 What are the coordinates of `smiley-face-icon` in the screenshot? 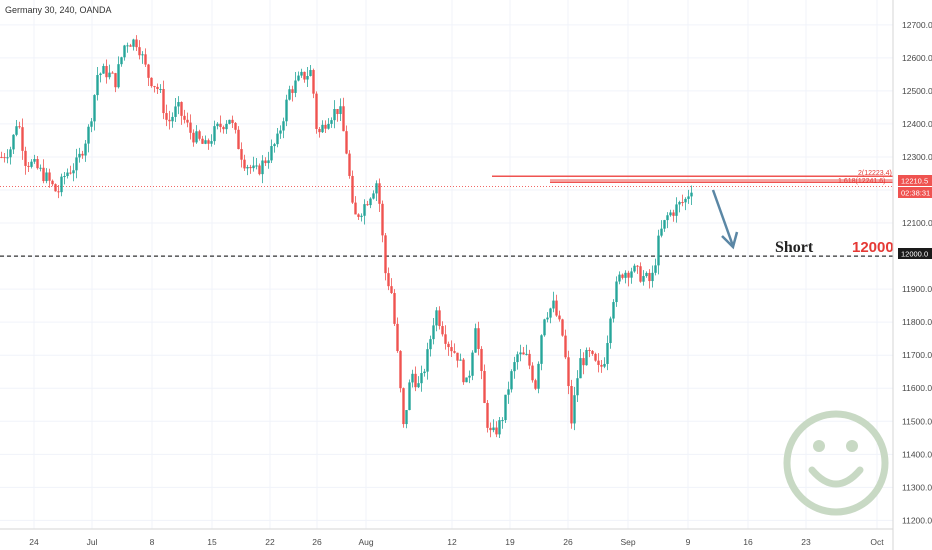 It's located at (836, 463).